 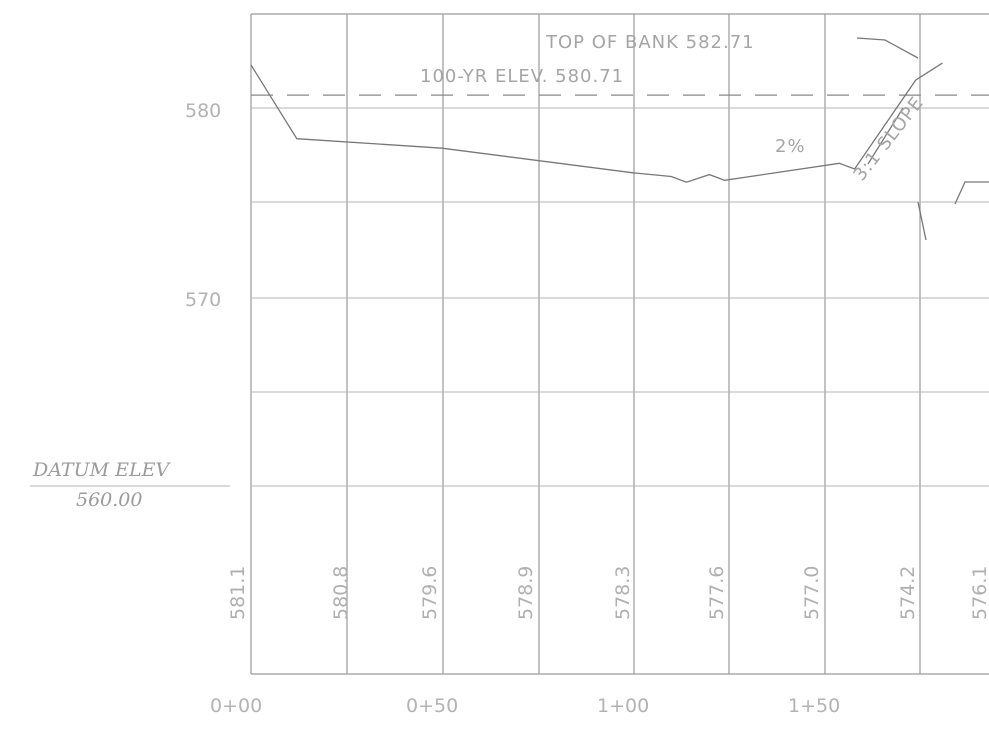 What do you see at coordinates (109, 500) in the screenshot?
I see `datum-value: 560.00` at bounding box center [109, 500].